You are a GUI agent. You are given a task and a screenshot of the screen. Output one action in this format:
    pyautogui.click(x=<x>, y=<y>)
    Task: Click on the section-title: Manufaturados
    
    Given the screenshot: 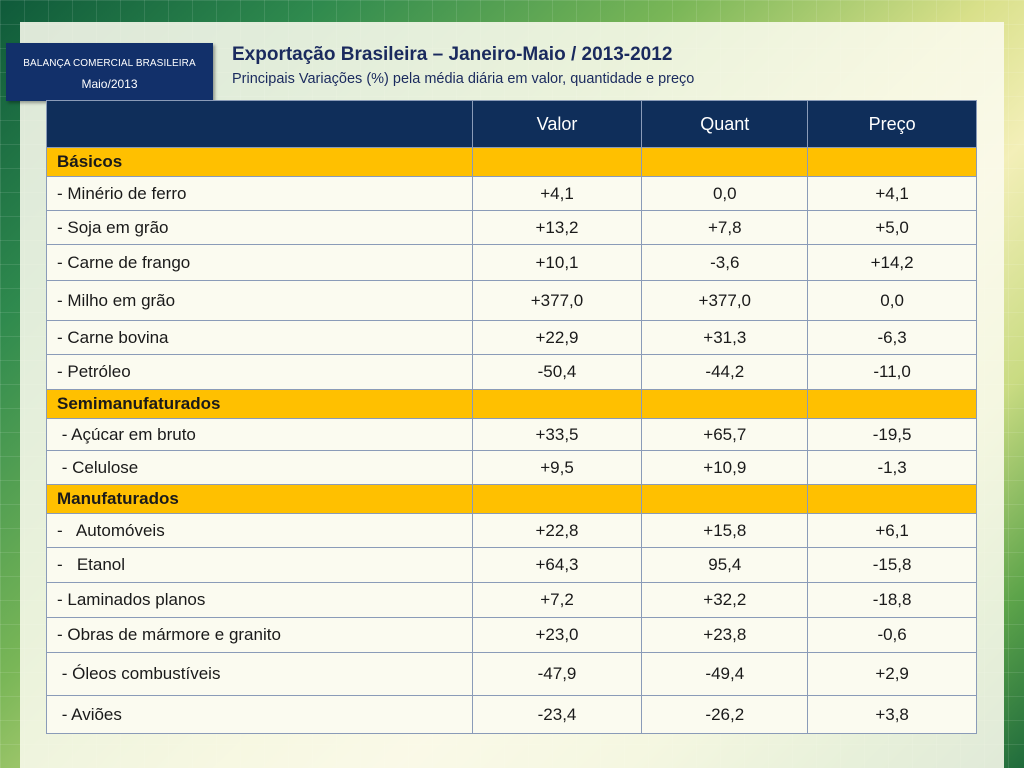 What is the action you would take?
    pyautogui.click(x=259, y=499)
    